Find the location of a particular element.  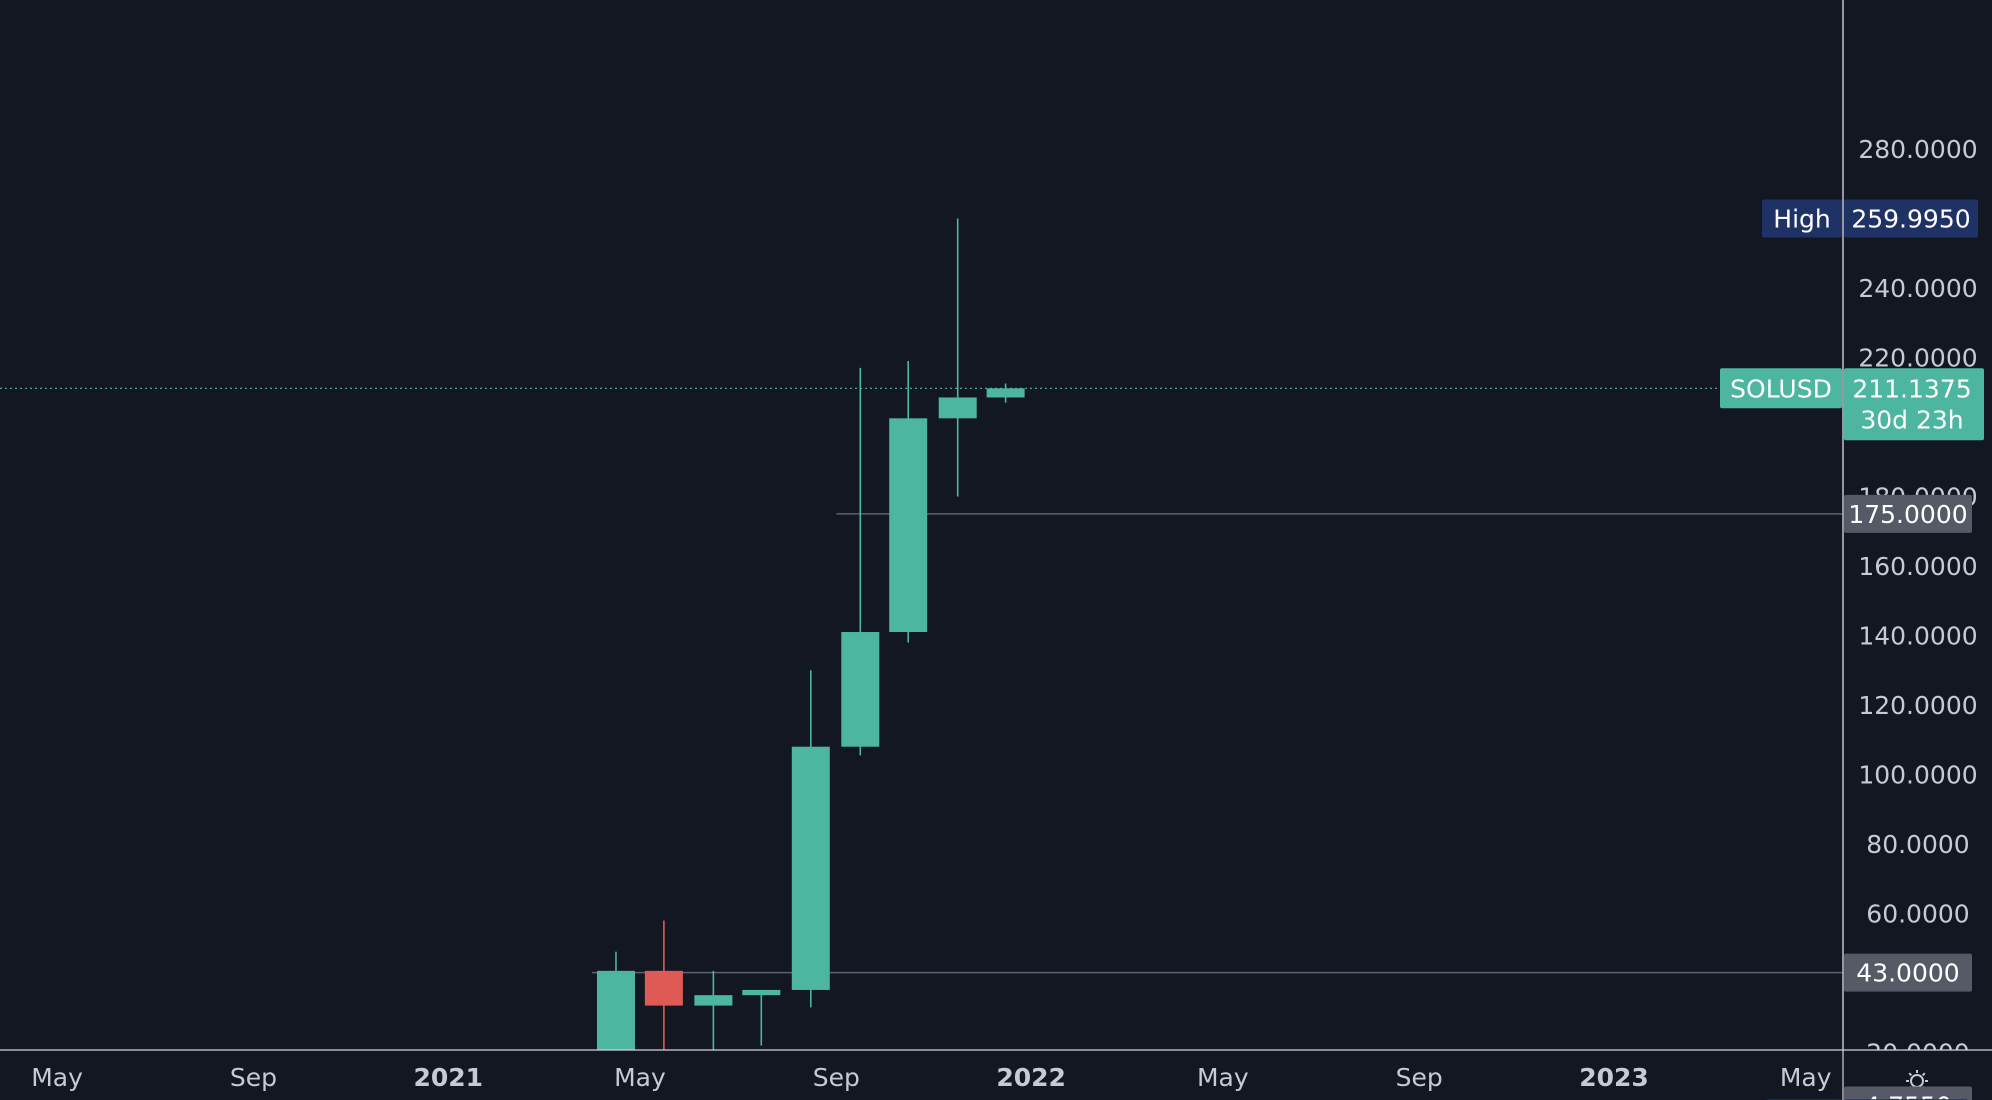

high-label-badge-bg is located at coordinates (1802, 218).